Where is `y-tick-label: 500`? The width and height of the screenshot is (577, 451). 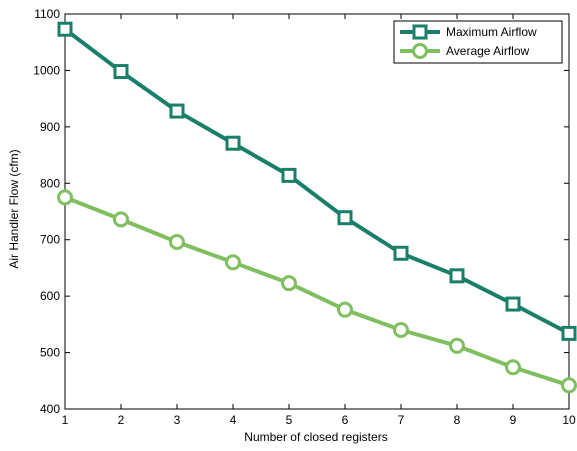 y-tick-label: 500 is located at coordinates (50, 353).